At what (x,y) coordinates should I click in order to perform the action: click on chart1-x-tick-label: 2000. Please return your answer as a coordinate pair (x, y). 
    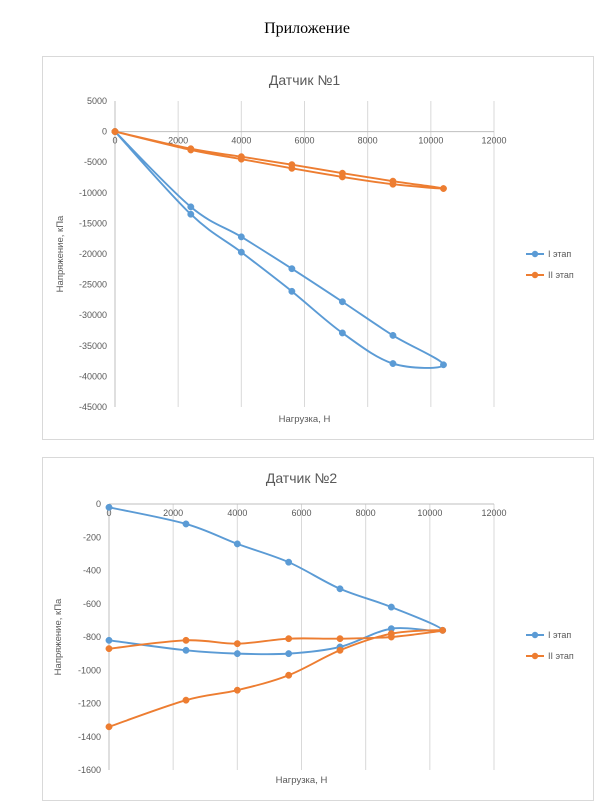
    Looking at the image, I should click on (178, 141).